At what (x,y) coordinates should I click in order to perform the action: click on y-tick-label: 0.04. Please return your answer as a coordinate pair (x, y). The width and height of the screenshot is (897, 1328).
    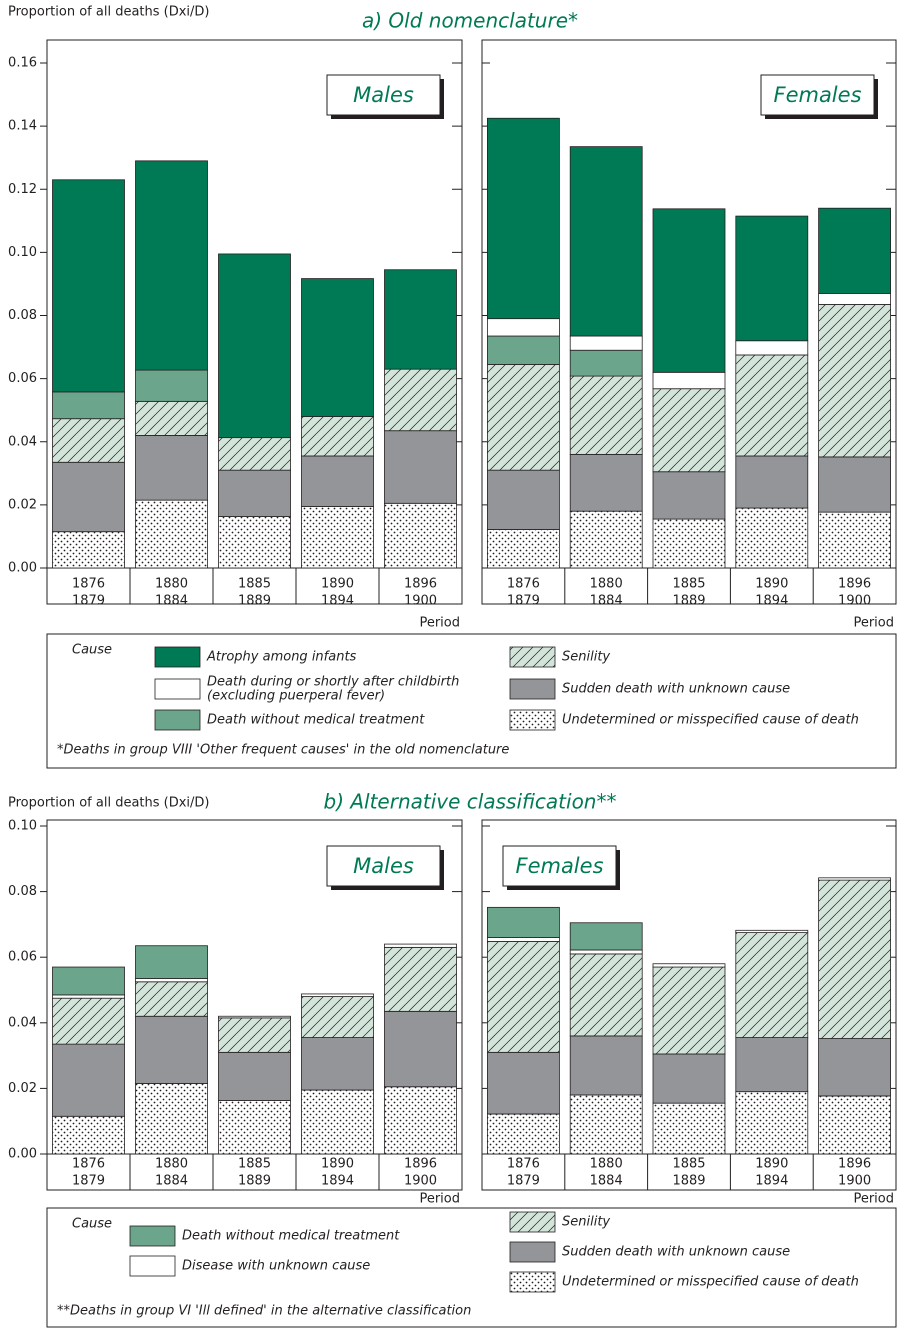
    Looking at the image, I should click on (22, 441).